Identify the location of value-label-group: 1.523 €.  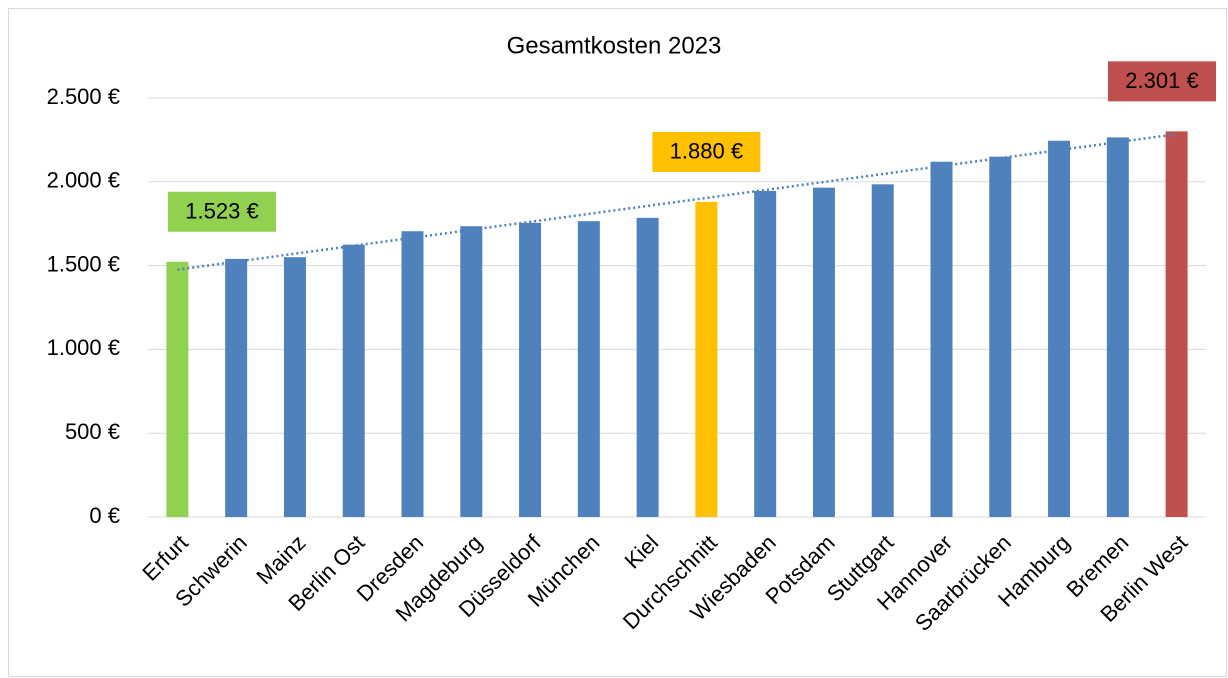
(222, 211).